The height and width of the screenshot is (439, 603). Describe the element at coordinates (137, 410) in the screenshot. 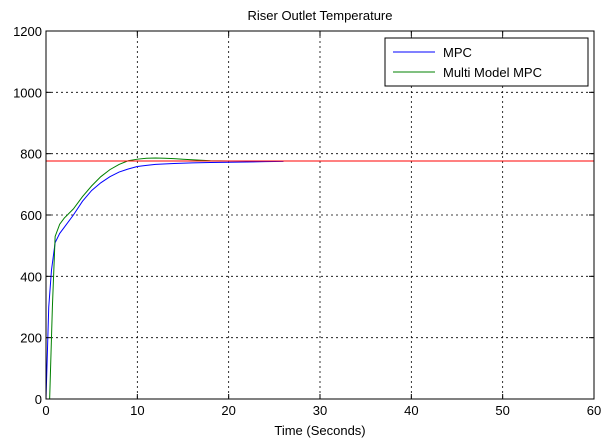

I see `x-tick-label: 10` at that location.